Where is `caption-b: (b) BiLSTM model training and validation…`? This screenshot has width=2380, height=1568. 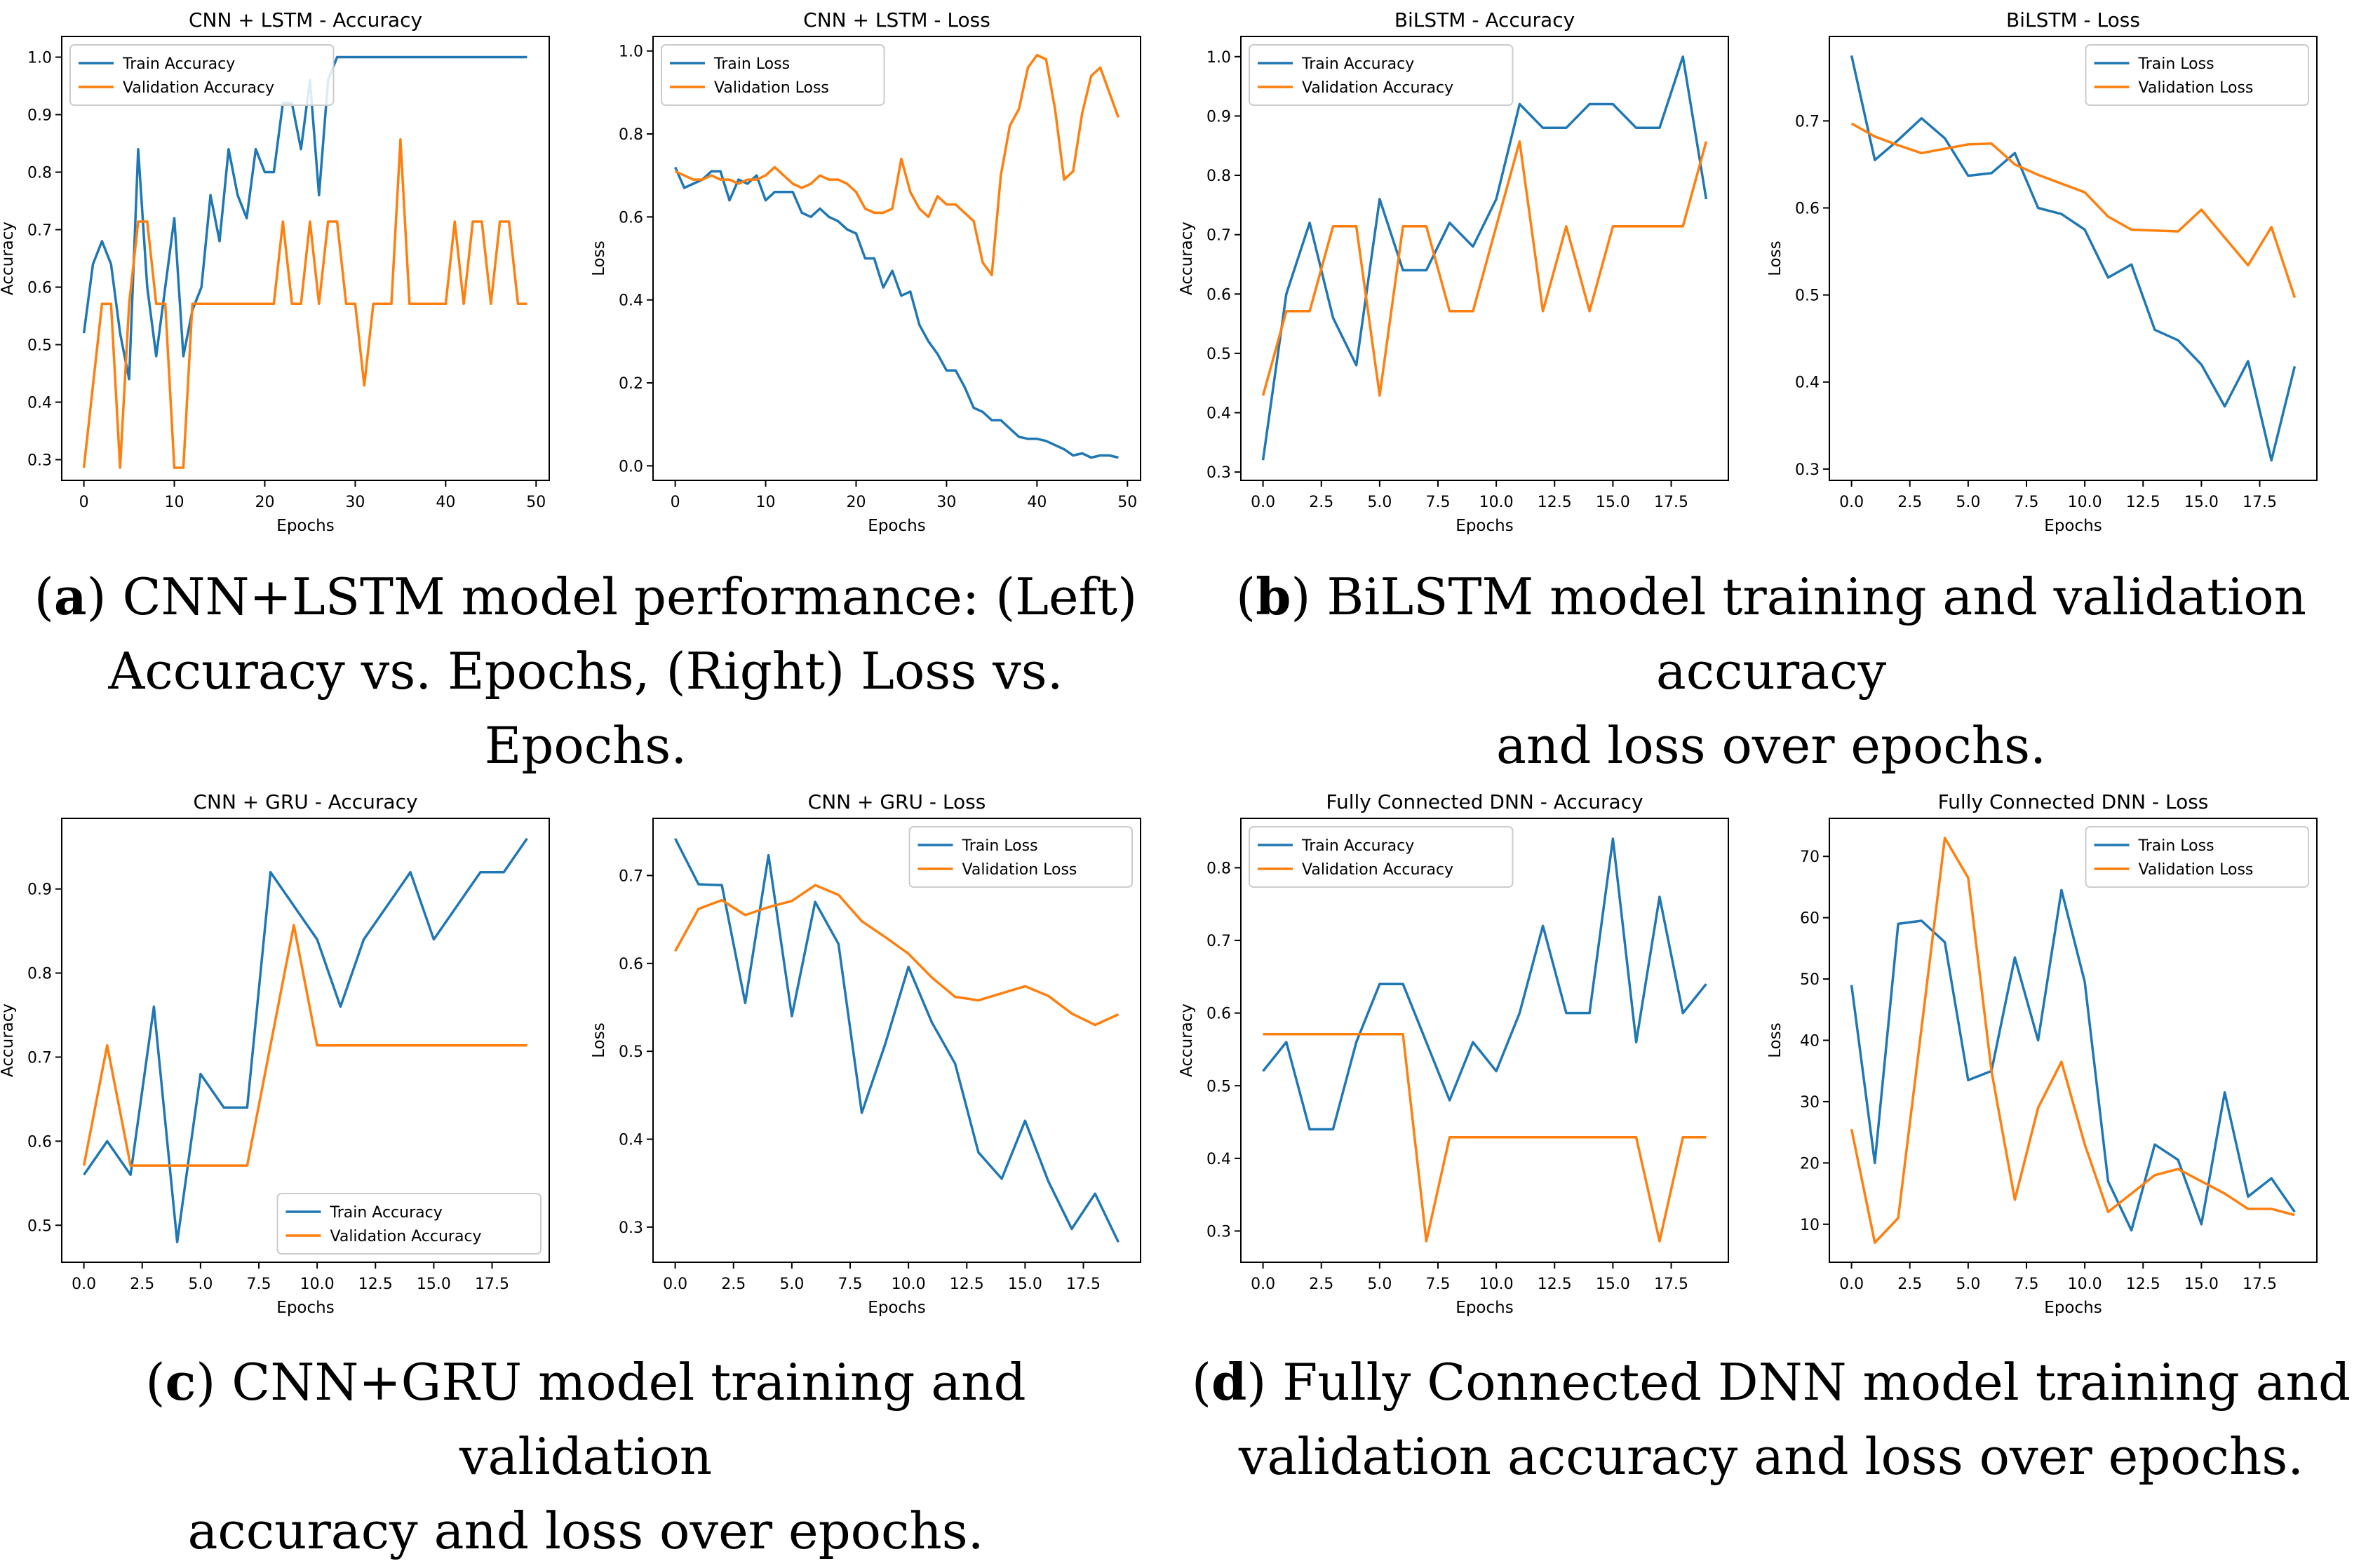
caption-b: (b) BiLSTM model training and validation… is located at coordinates (1771, 671).